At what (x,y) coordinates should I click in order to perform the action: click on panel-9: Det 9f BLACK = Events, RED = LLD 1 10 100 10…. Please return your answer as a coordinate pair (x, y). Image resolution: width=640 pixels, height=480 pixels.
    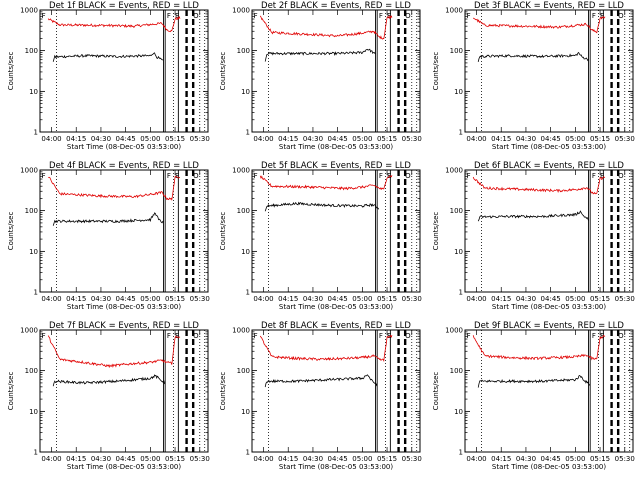
    Looking at the image, I should click on (533, 396).